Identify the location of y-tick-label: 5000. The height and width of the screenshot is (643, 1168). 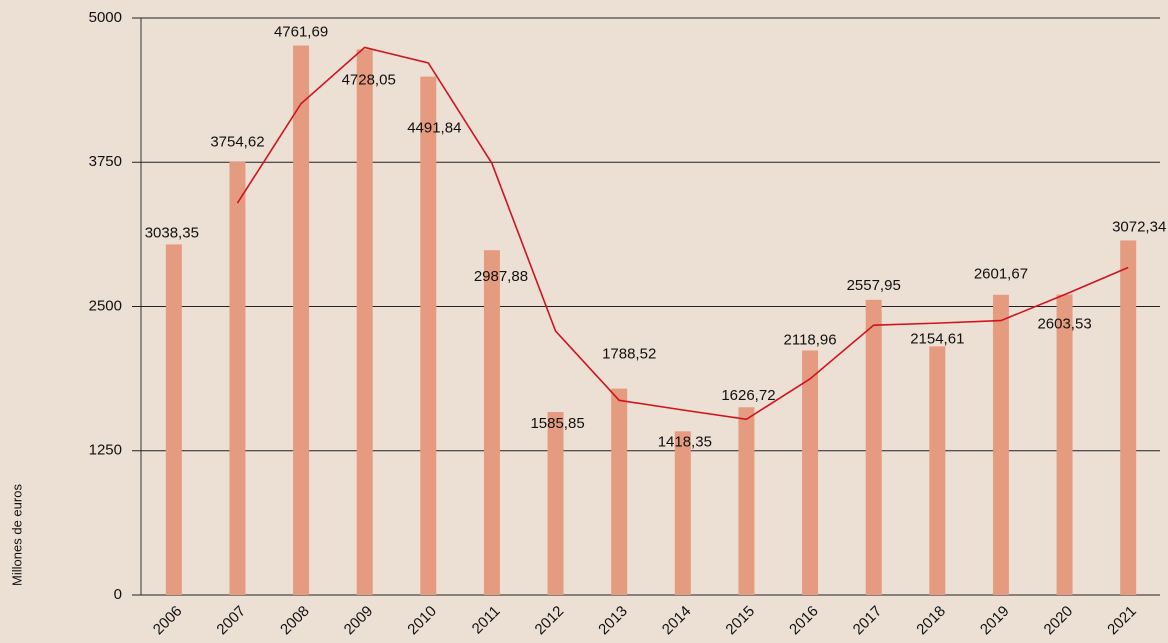
(105, 17).